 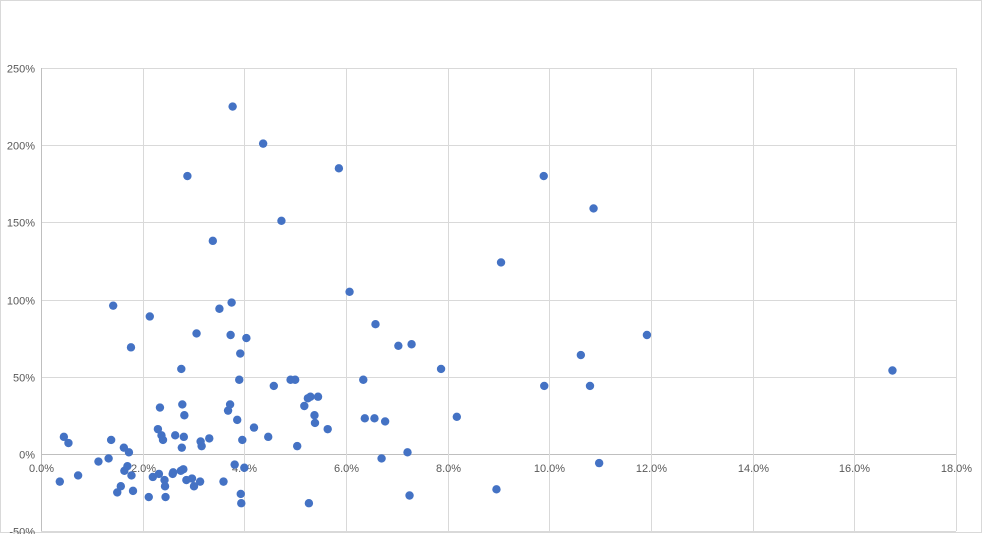 I want to click on y-tick-label: 150%, so click(x=21, y=224).